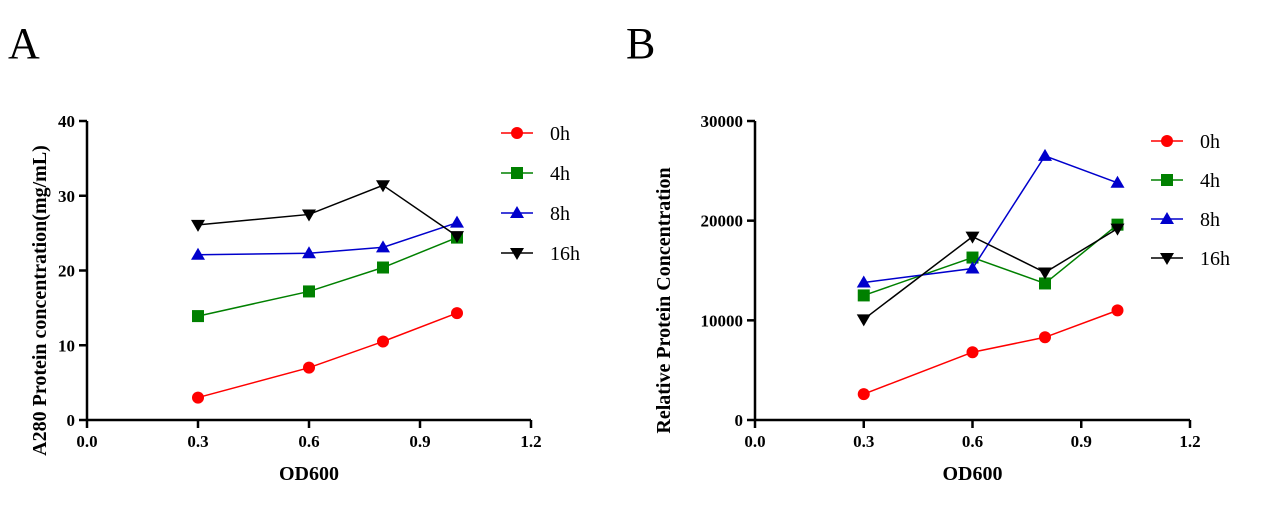  Describe the element at coordinates (722, 121) in the screenshot. I see `y-tick-label: 30000` at that location.